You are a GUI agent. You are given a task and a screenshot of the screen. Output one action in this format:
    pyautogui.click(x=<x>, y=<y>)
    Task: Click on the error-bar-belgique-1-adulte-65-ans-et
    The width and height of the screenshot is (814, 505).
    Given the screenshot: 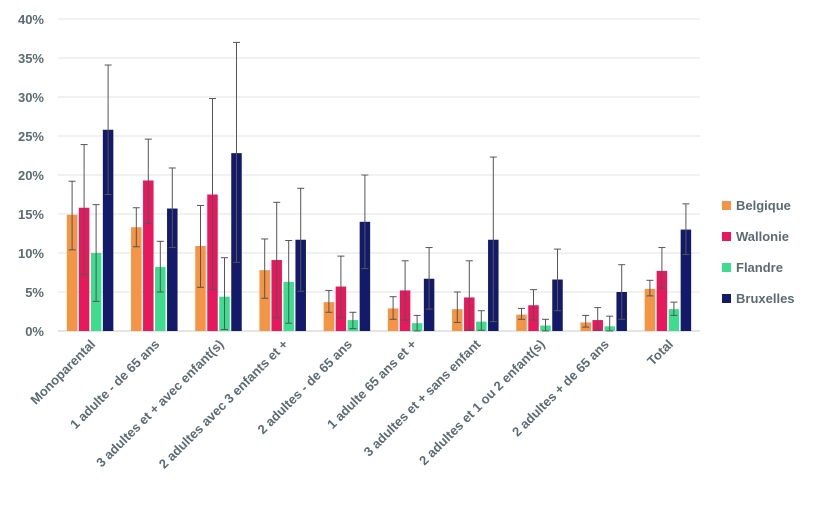 What is the action you would take?
    pyautogui.click(x=393, y=308)
    